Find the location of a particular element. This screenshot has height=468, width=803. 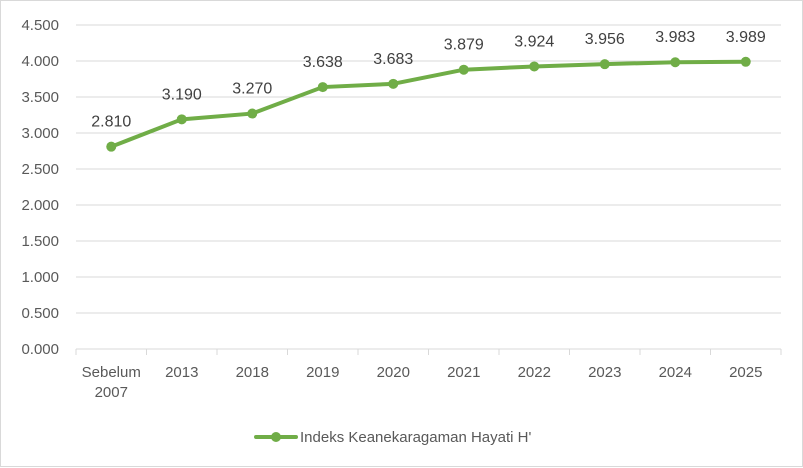

x-tick-label: 2019 is located at coordinates (322, 372).